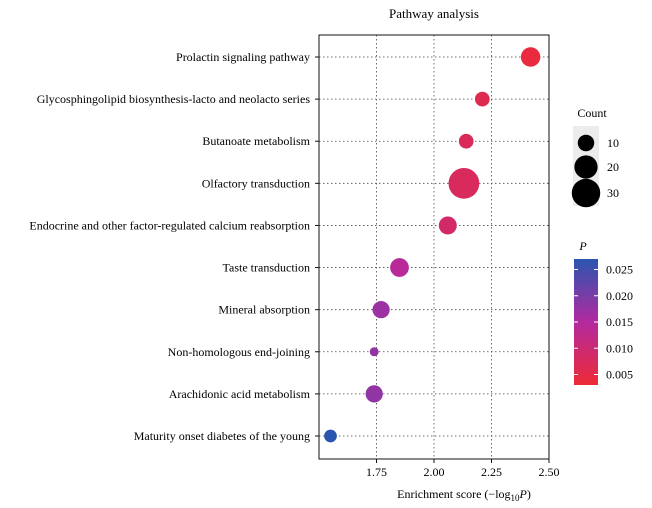 The width and height of the screenshot is (652, 508). Describe the element at coordinates (243, 57) in the screenshot. I see `y-tick-label: Prolactin signaling pathway` at that location.